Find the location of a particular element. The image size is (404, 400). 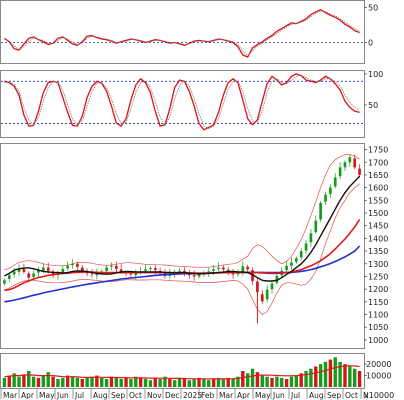

top-oscillator-panel: 50 0 is located at coordinates (189, 31).